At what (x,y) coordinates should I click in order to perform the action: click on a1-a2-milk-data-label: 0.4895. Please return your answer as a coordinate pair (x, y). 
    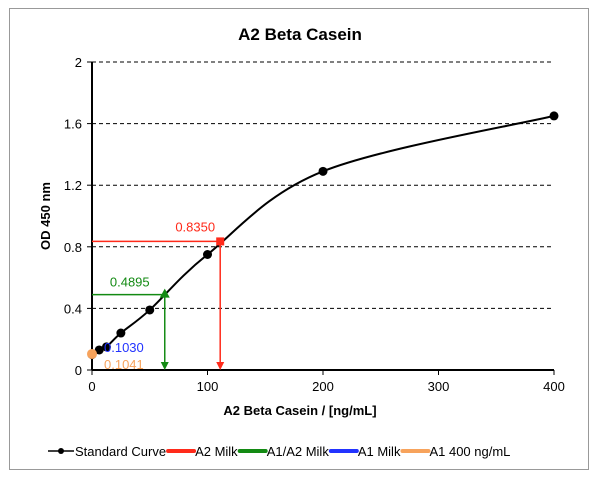
    Looking at the image, I should click on (130, 282).